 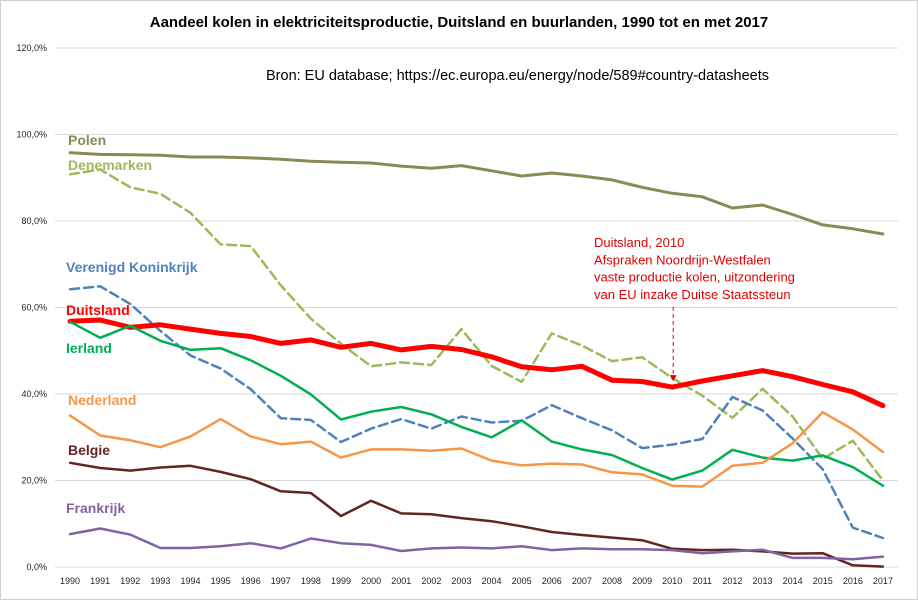 What do you see at coordinates (694, 277) in the screenshot?
I see `annotation-line-3: vaste productie kolen, uitzondering` at bounding box center [694, 277].